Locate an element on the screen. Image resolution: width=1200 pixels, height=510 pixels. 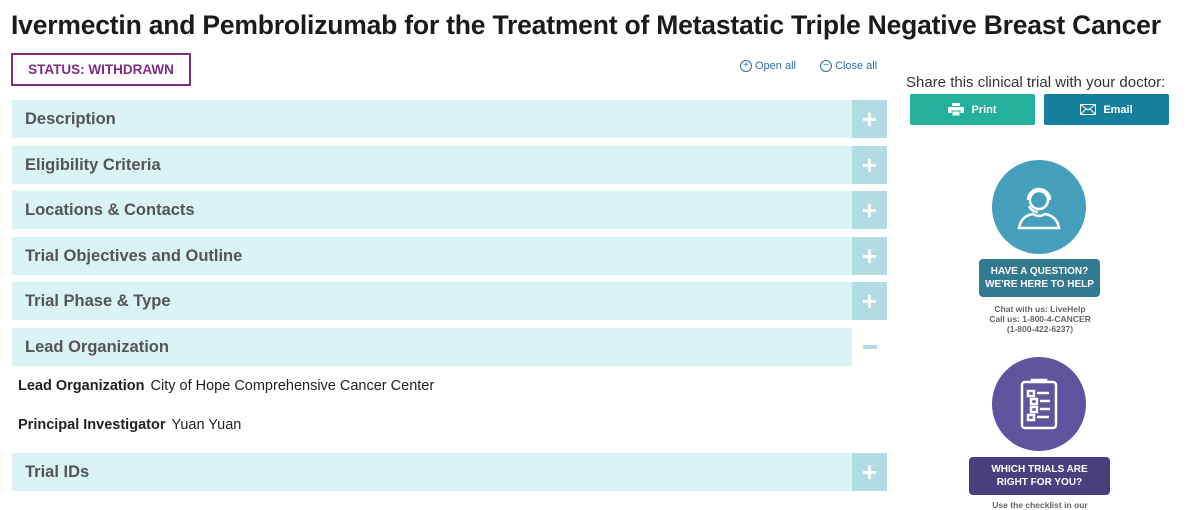
call-text: Call us: 1-800-4-CANCER is located at coordinates (1040, 319).